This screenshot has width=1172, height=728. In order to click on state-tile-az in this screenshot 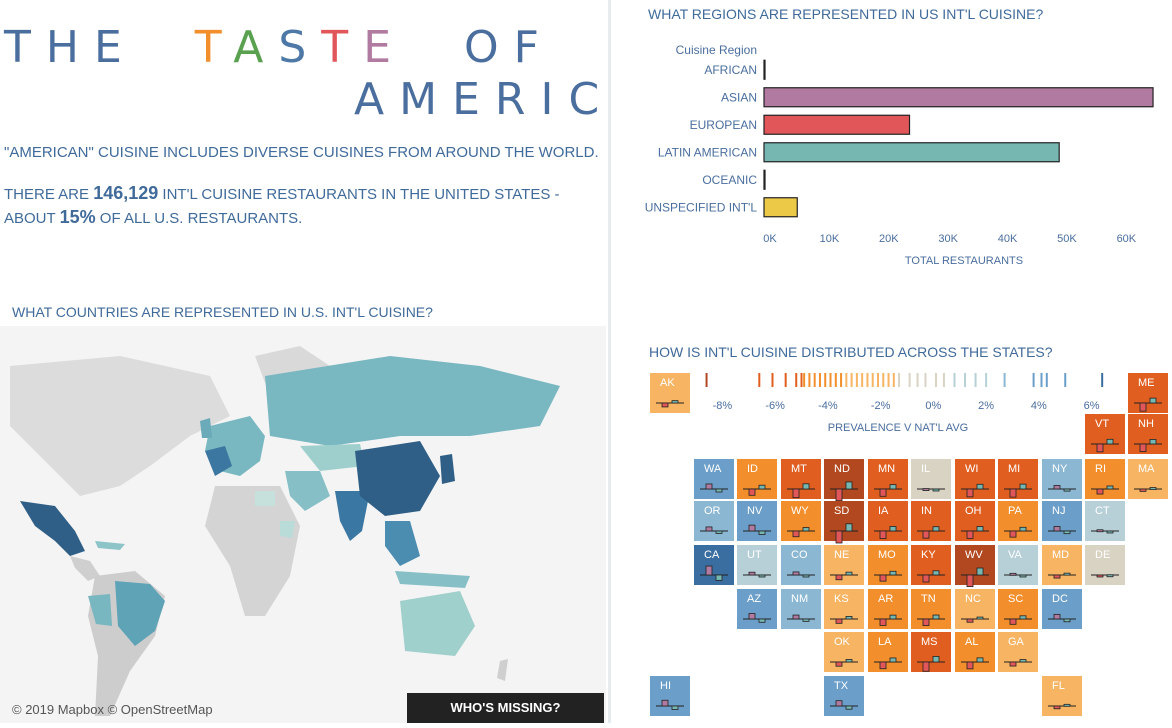, I will do `click(757, 609)`.